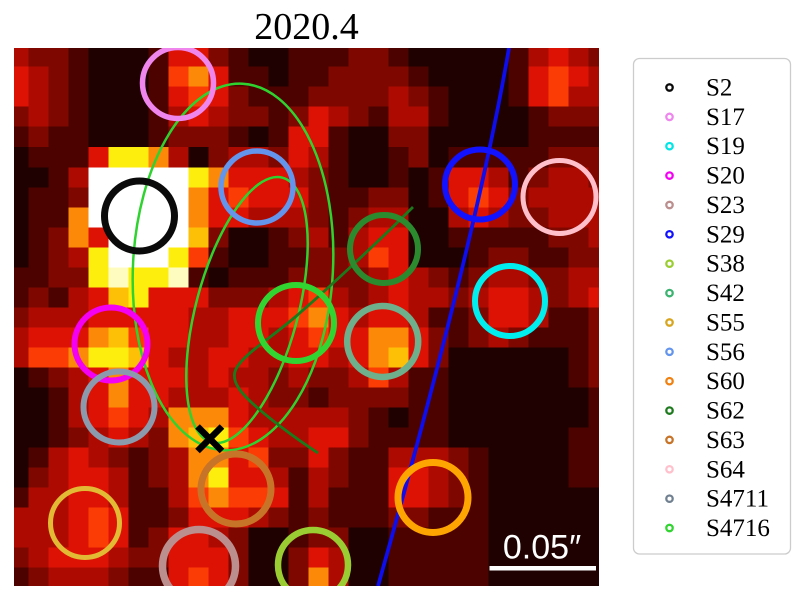  I want to click on svg-text: 2020.4, so click(306, 27).